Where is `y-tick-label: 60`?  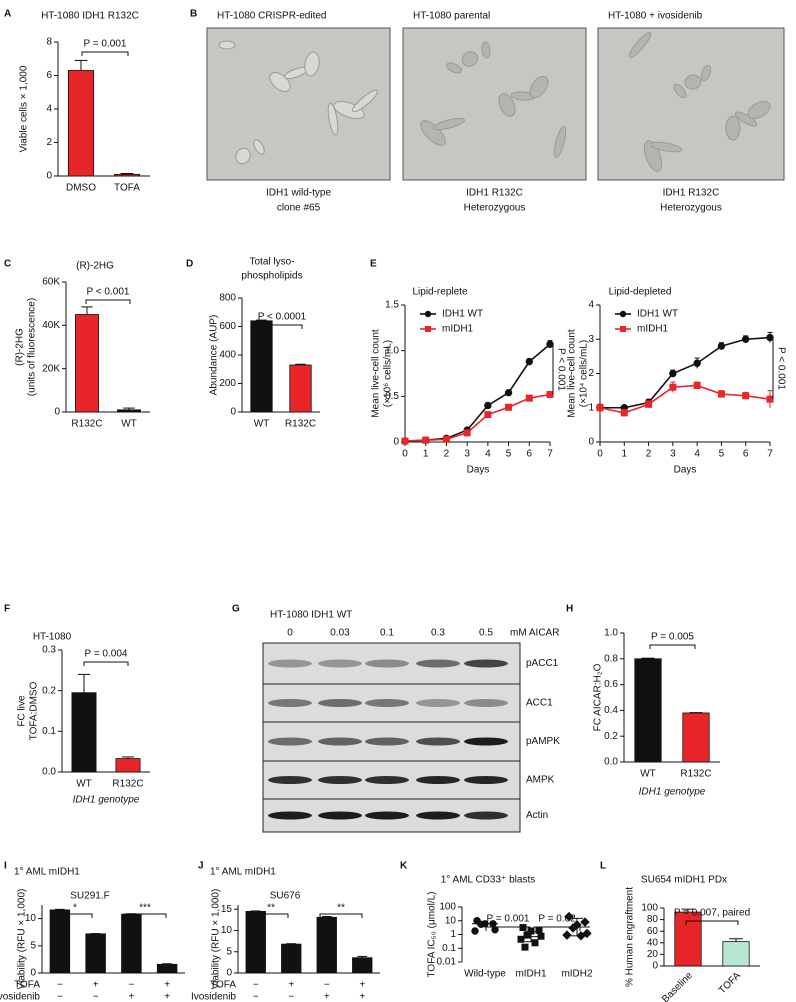 y-tick-label: 60 is located at coordinates (653, 931).